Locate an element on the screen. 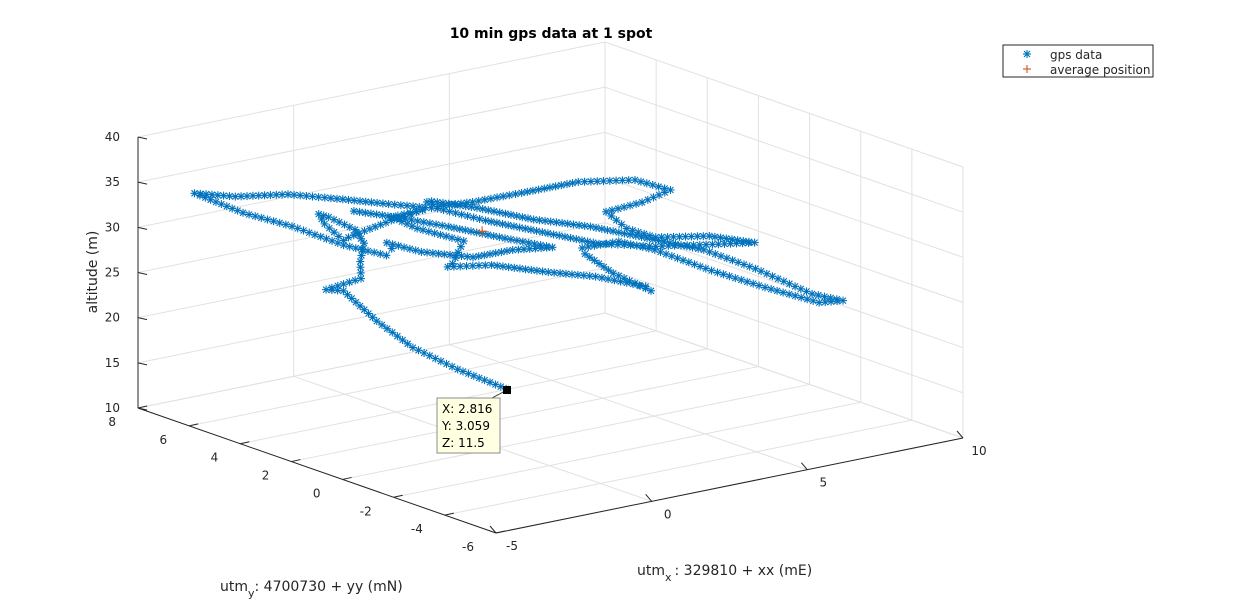 The width and height of the screenshot is (1256, 601). y-tick-mark is located at coordinates (296, 461).